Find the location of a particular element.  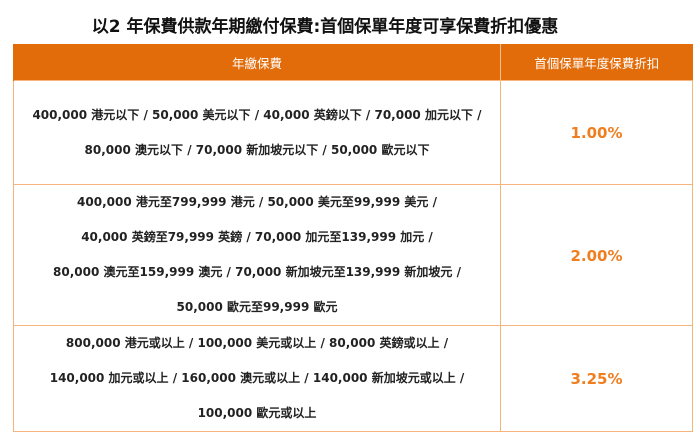

table-header-row: 年繳保費 首個保單年度保費折扣 is located at coordinates (353, 62).